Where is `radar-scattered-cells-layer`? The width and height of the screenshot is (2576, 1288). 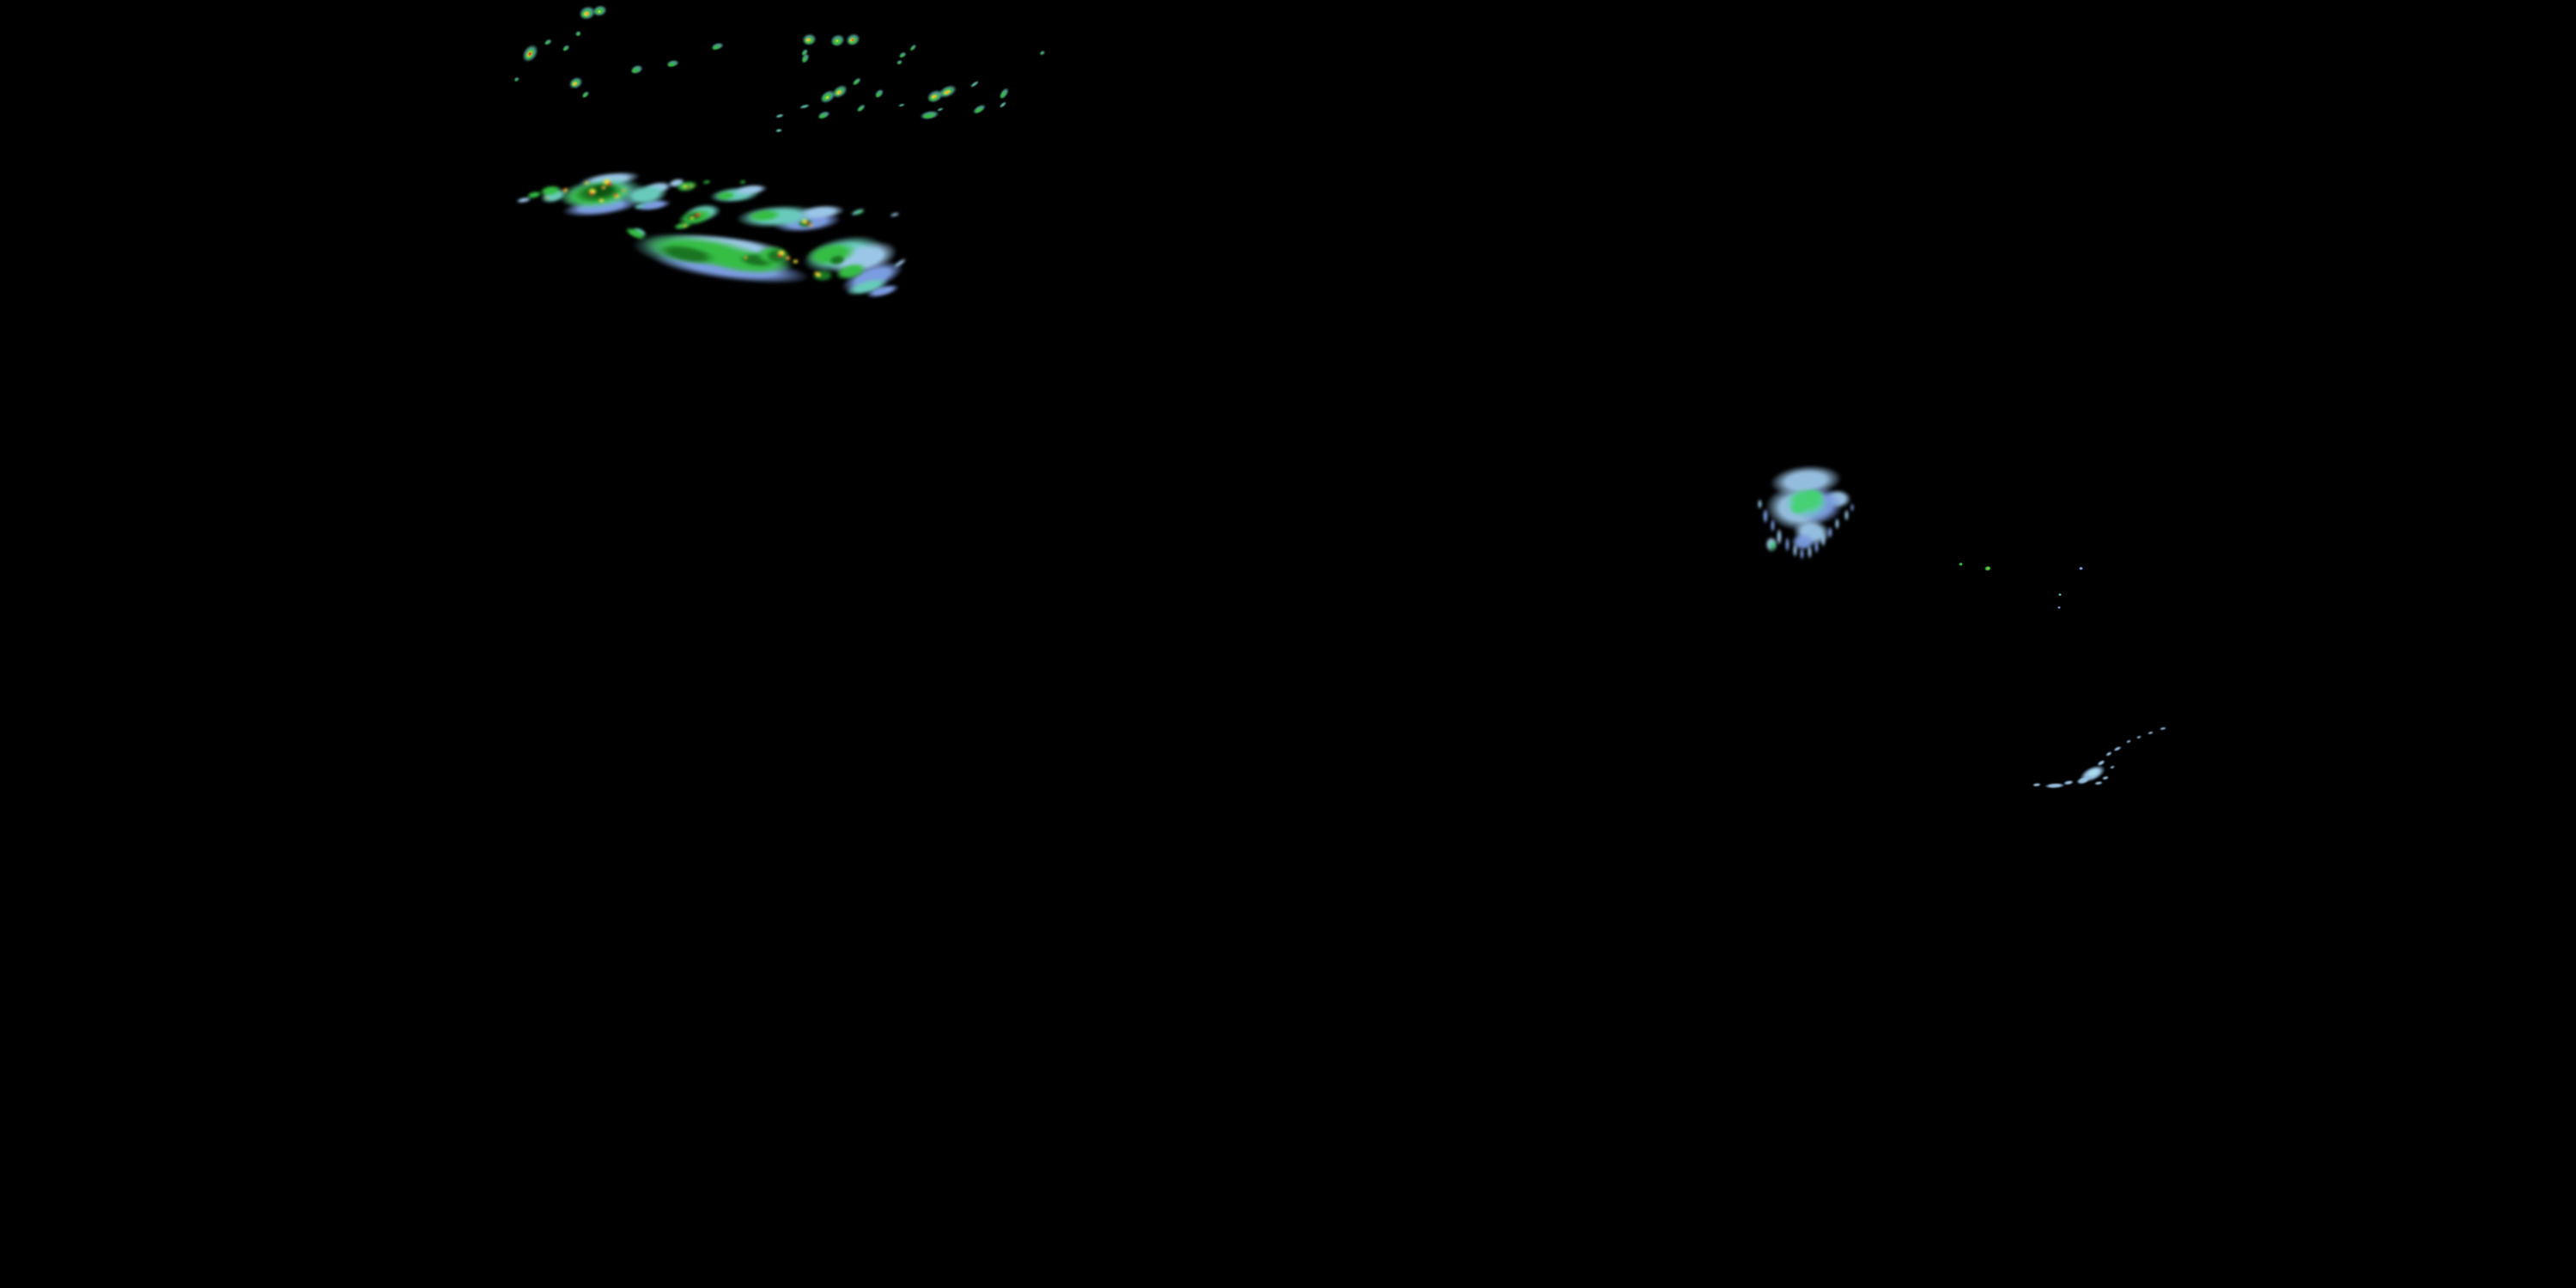 radar-scattered-cells-layer is located at coordinates (780, 68).